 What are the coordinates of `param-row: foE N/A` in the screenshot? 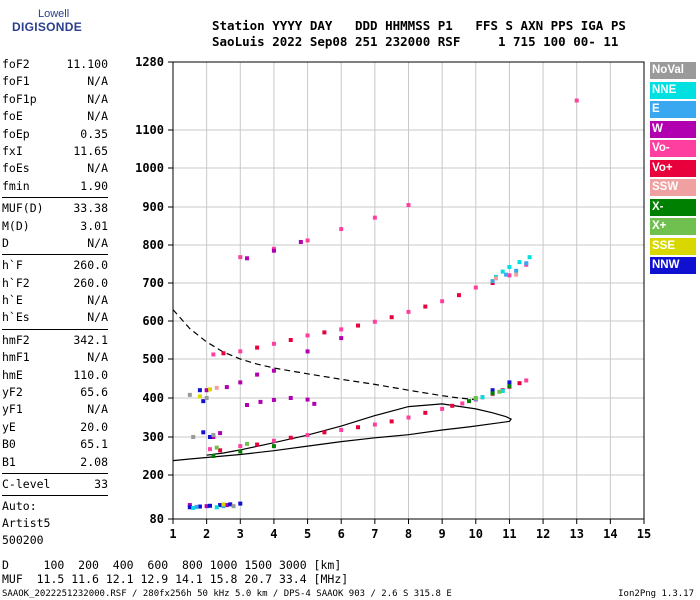 It's located at (55, 116).